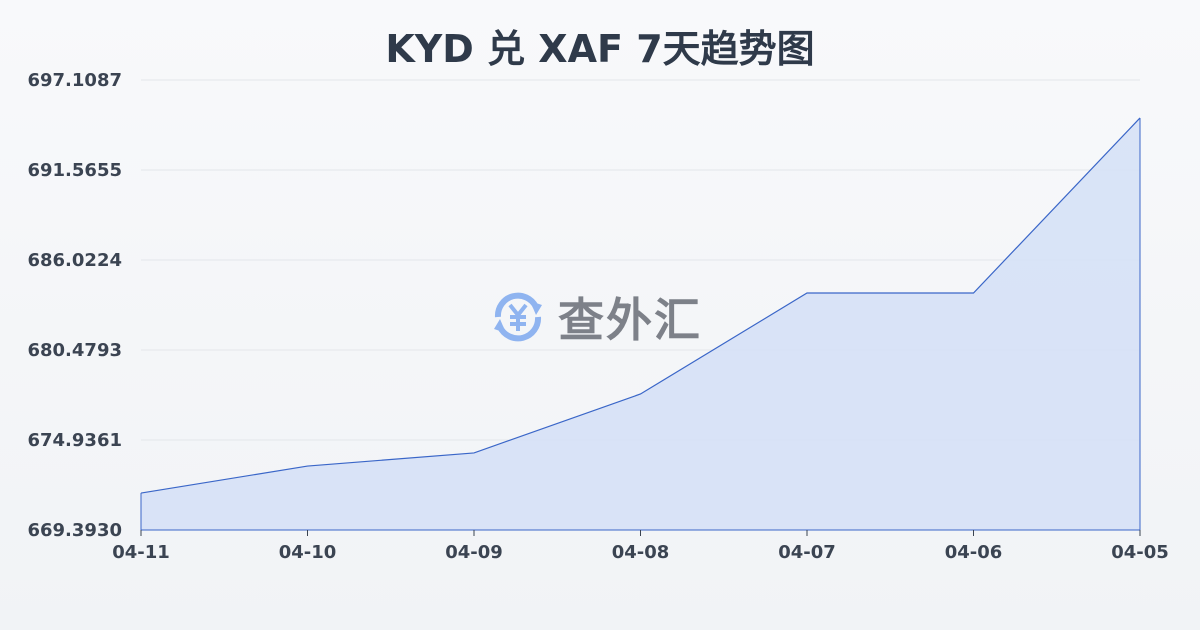 This screenshot has height=630, width=1200. Describe the element at coordinates (74, 440) in the screenshot. I see `y-tick-label: 674.9361` at that location.